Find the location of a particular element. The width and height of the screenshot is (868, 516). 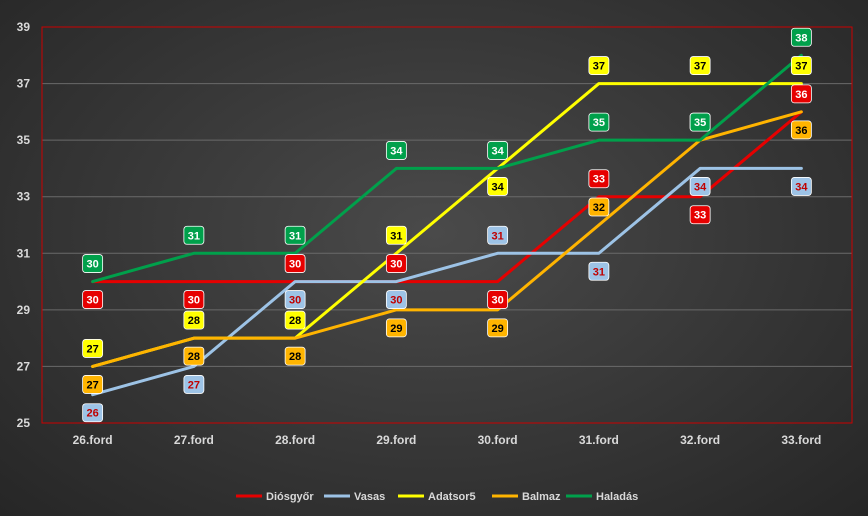

legend-item: Haladás is located at coordinates (602, 497).